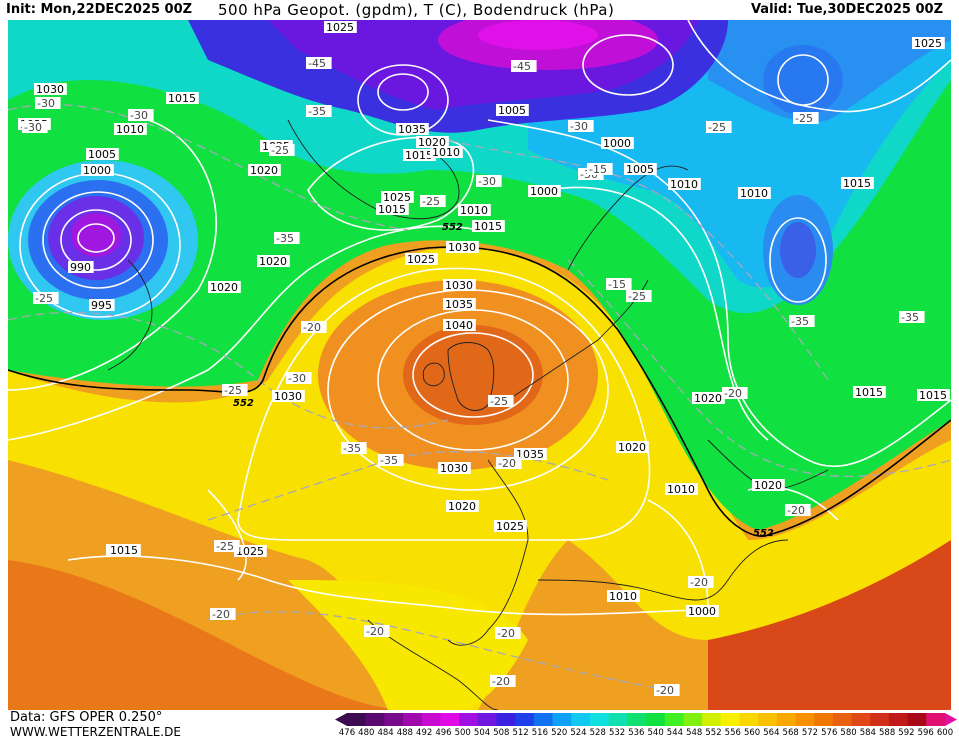 The height and width of the screenshot is (741, 959). What do you see at coordinates (771, 733) in the screenshot?
I see `scale-tick-label: 564` at bounding box center [771, 733].